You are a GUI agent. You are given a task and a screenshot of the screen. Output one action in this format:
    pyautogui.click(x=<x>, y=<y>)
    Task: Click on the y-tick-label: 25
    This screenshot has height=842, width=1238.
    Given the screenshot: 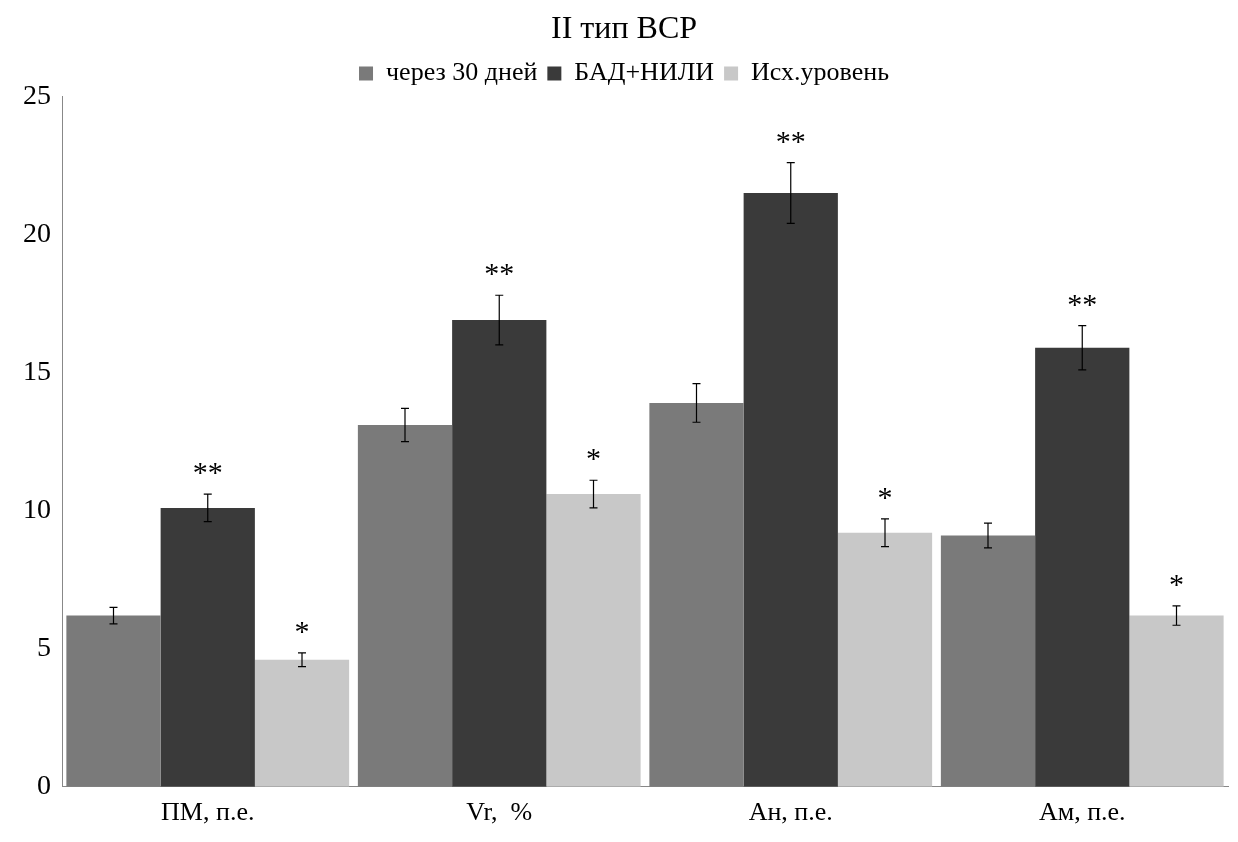 What is the action you would take?
    pyautogui.click(x=37, y=94)
    